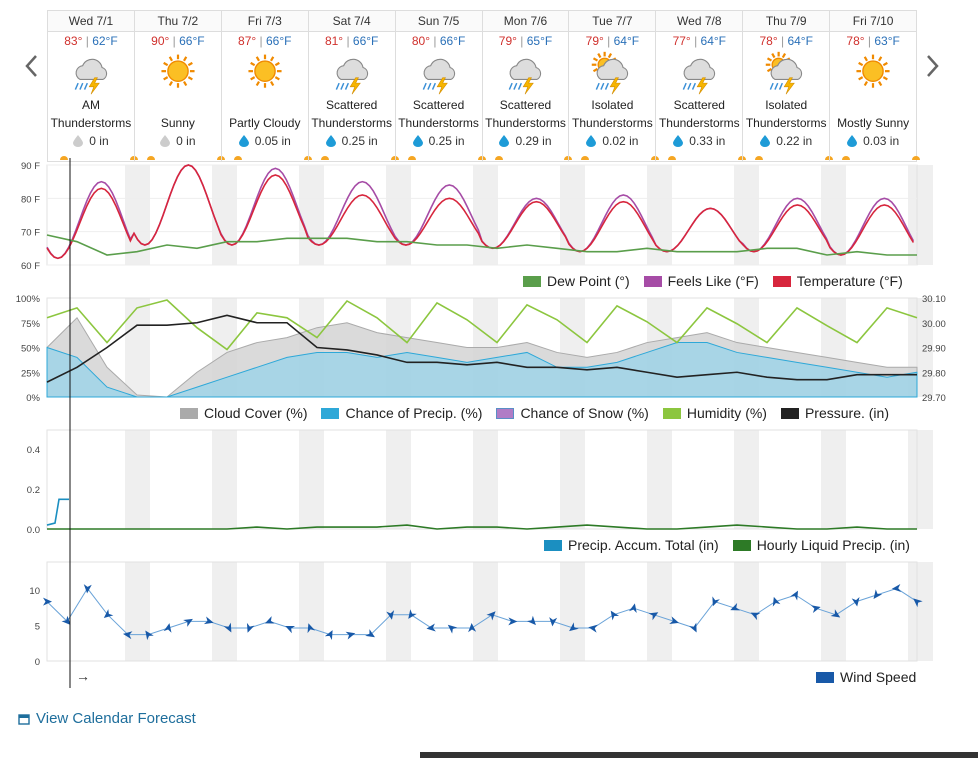  I want to click on legend-humidity: Humidity (%), so click(726, 413).